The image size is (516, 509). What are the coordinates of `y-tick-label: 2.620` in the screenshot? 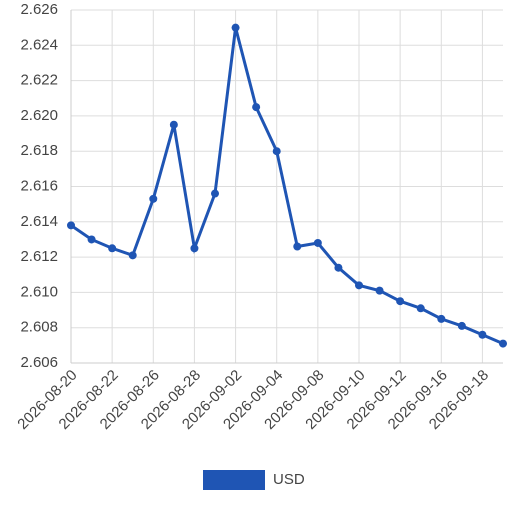 It's located at (39, 115).